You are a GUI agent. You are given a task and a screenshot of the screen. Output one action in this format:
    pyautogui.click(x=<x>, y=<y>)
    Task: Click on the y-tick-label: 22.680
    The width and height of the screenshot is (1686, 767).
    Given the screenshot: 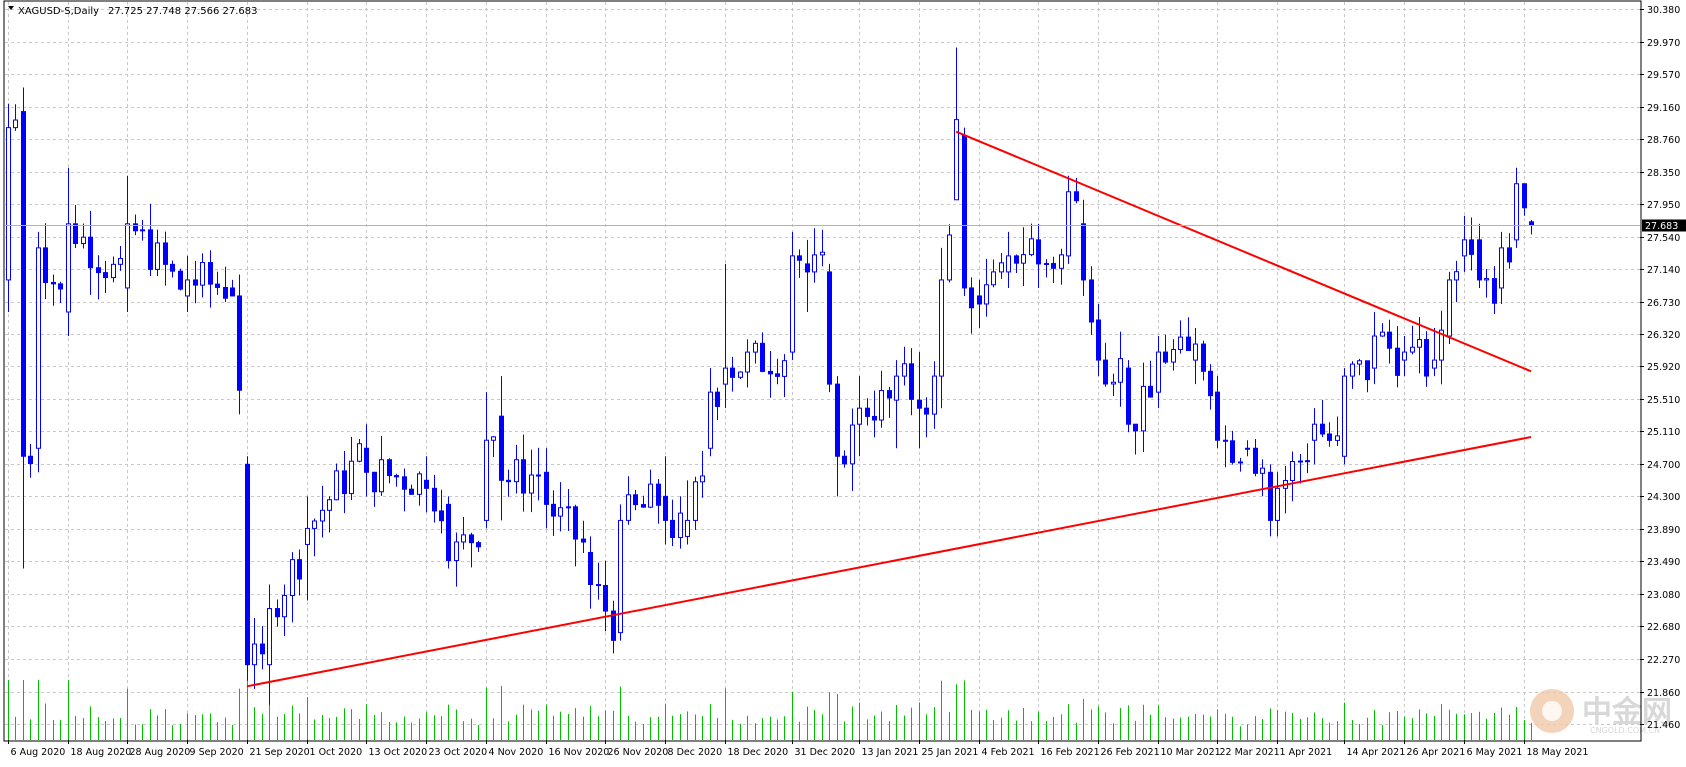 What is the action you would take?
    pyautogui.click(x=1663, y=627)
    